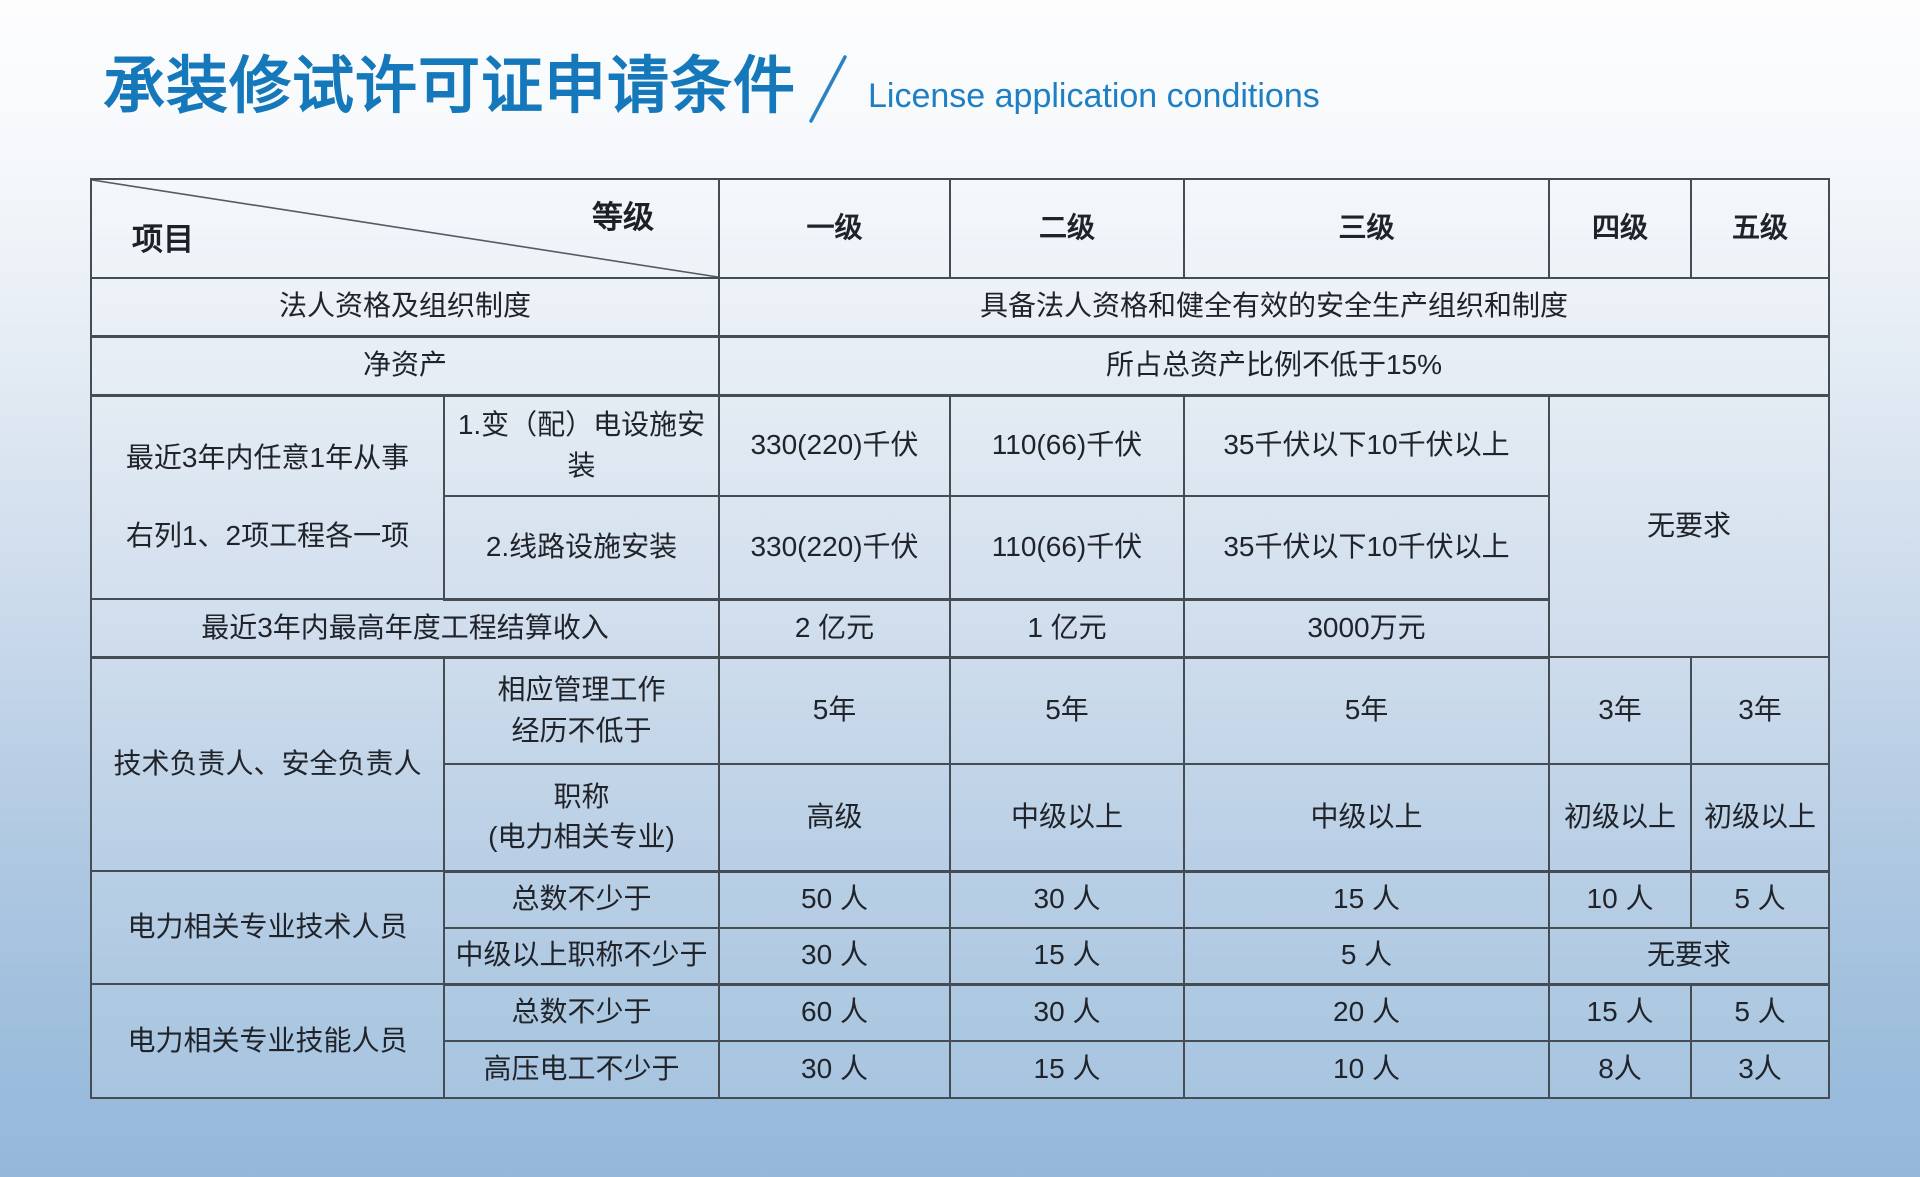  Describe the element at coordinates (1620, 899) in the screenshot. I see `tech-total-level4: 10 人` at that location.